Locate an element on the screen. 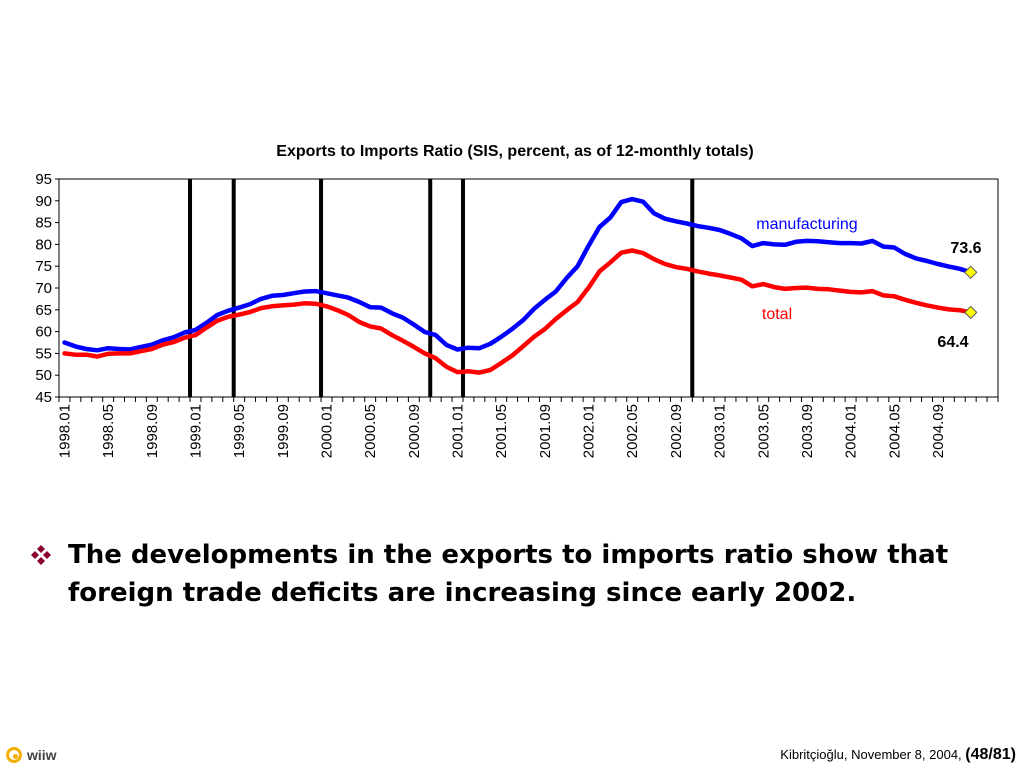 The image size is (1024, 768). wiiw-logo: wiiw is located at coordinates (31, 755).